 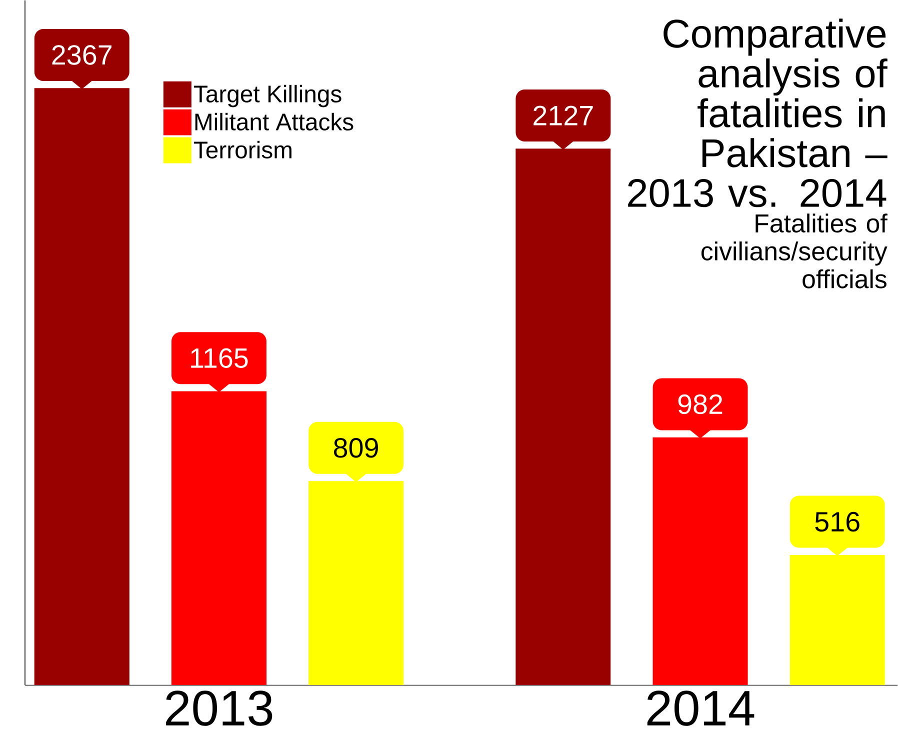 What do you see at coordinates (758, 113) in the screenshot?
I see `chart-title: Comparative analysis of fatalities in Pakistan – 2013 vs. 2014` at bounding box center [758, 113].